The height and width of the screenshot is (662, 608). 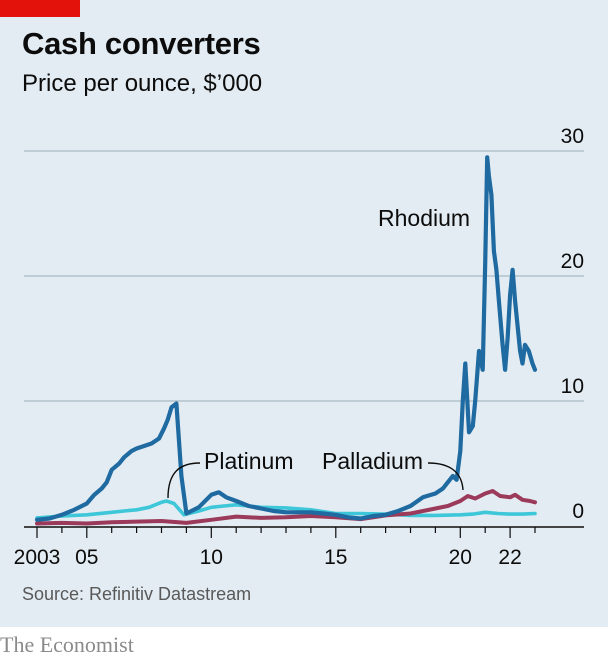 I want to click on annotation-palladium: Palladium, so click(x=372, y=461).